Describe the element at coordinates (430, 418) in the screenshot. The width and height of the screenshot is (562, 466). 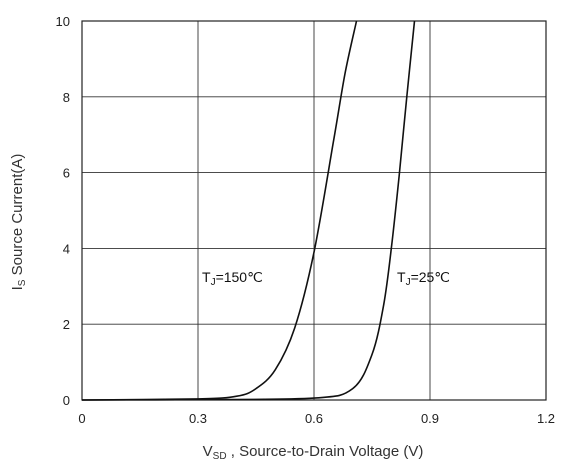
I see `x-tick-label: 0.9` at that location.